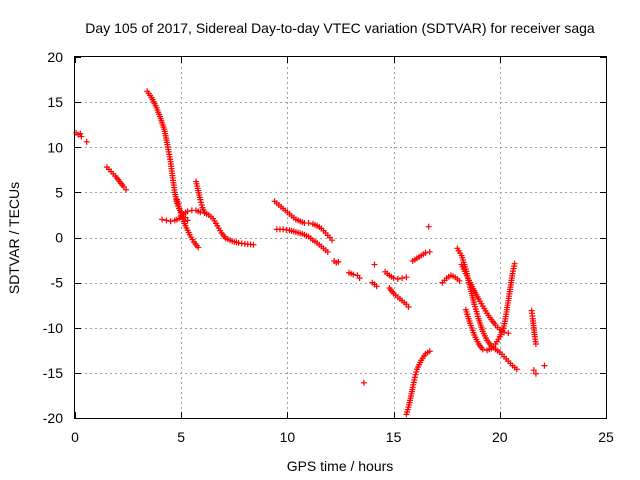 The image size is (640, 480). Describe the element at coordinates (75, 437) in the screenshot. I see `x-tick-label: 0` at that location.